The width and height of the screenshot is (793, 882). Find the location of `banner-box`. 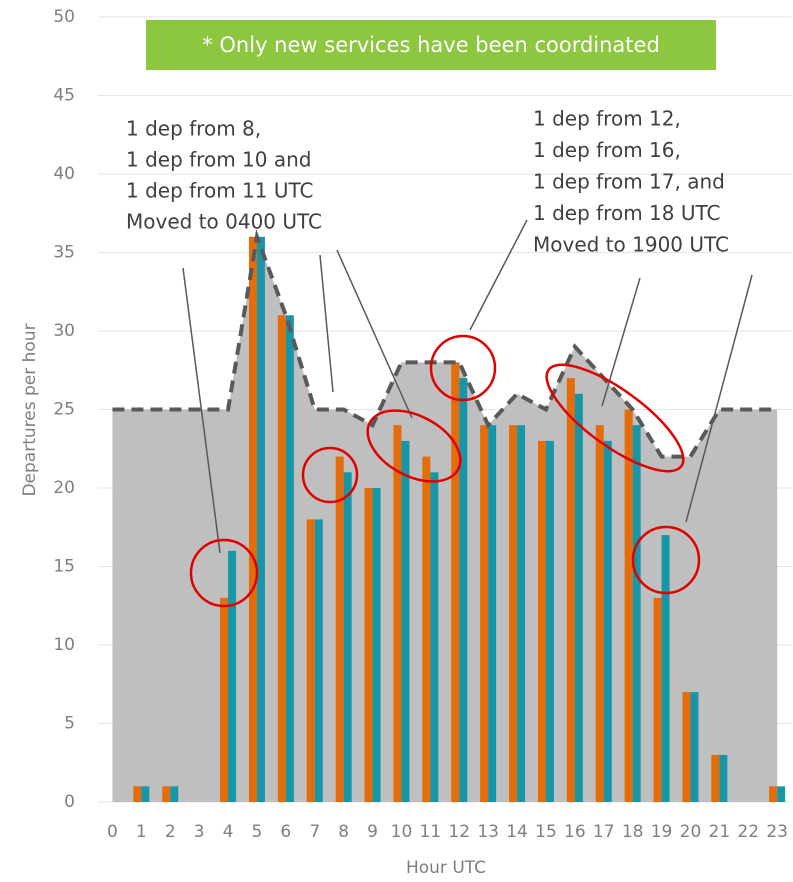

banner-box is located at coordinates (431, 45).